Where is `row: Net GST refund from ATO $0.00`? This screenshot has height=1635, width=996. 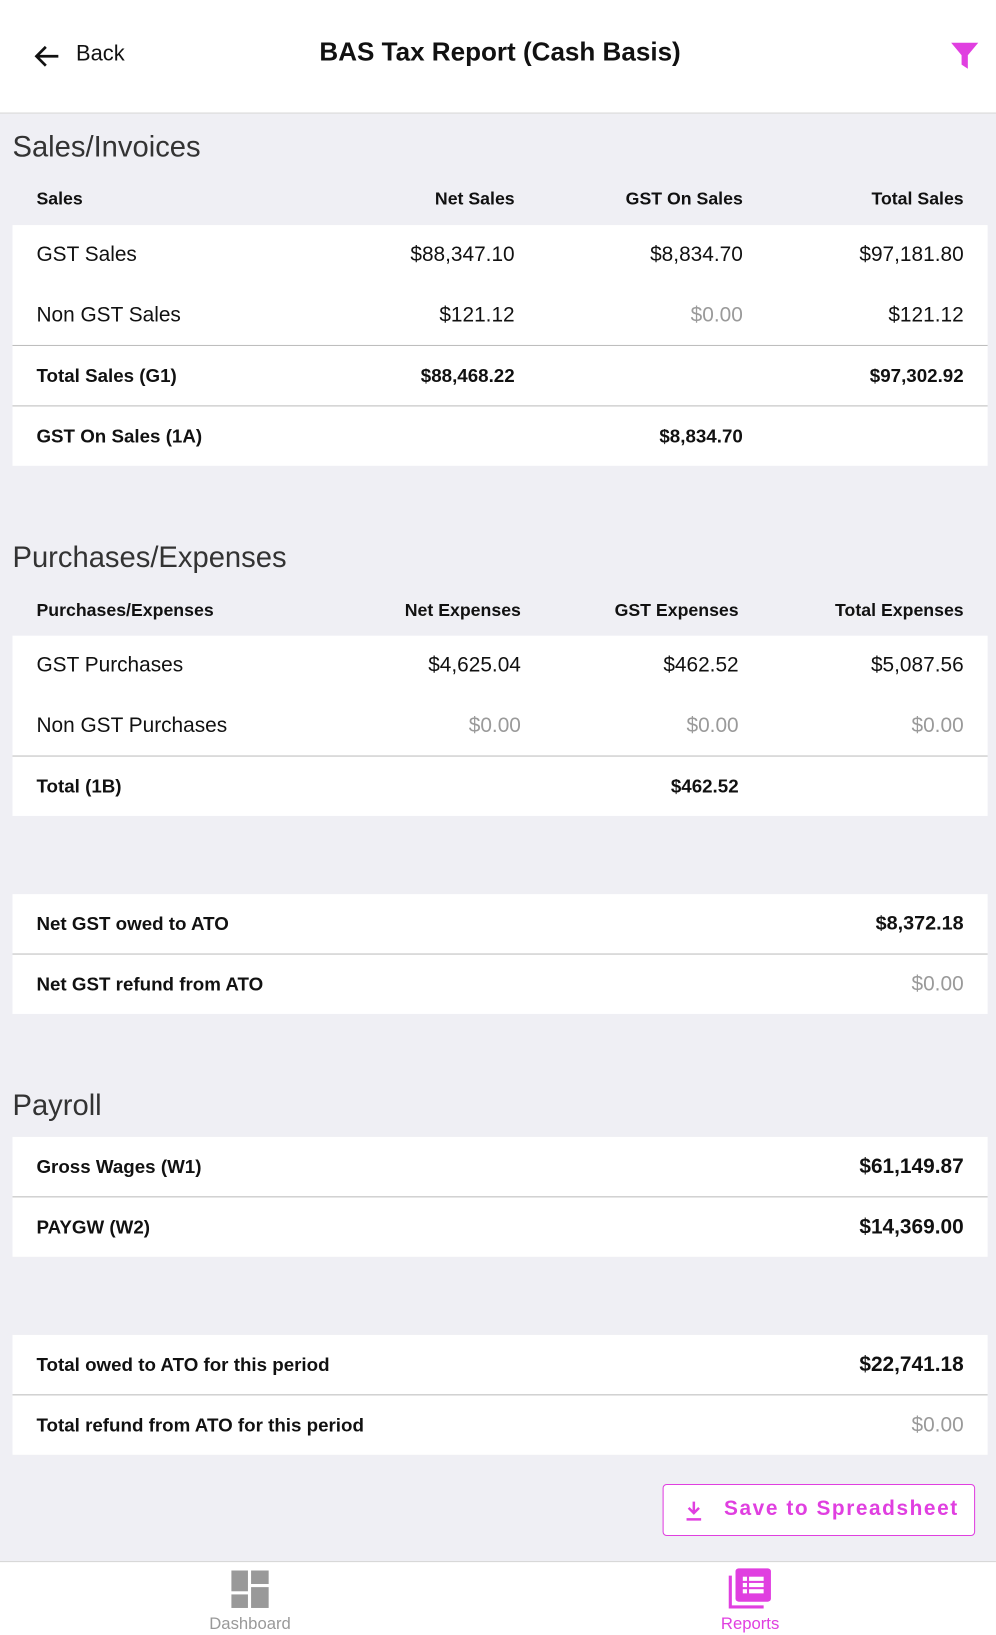 row: Net GST refund from ATO $0.00 is located at coordinates (500, 983).